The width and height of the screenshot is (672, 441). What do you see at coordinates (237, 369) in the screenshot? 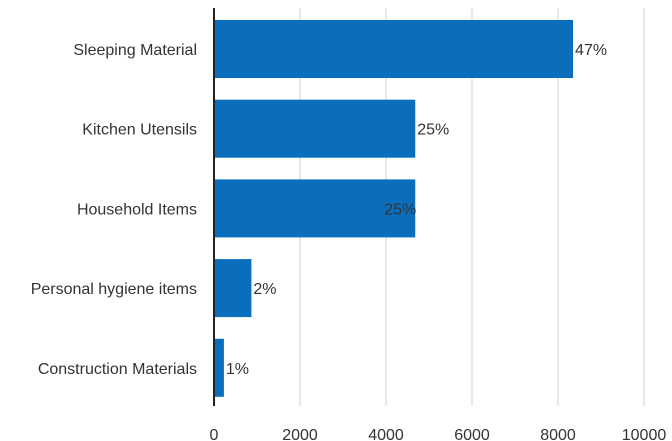
I see `data-label: 1%` at bounding box center [237, 369].